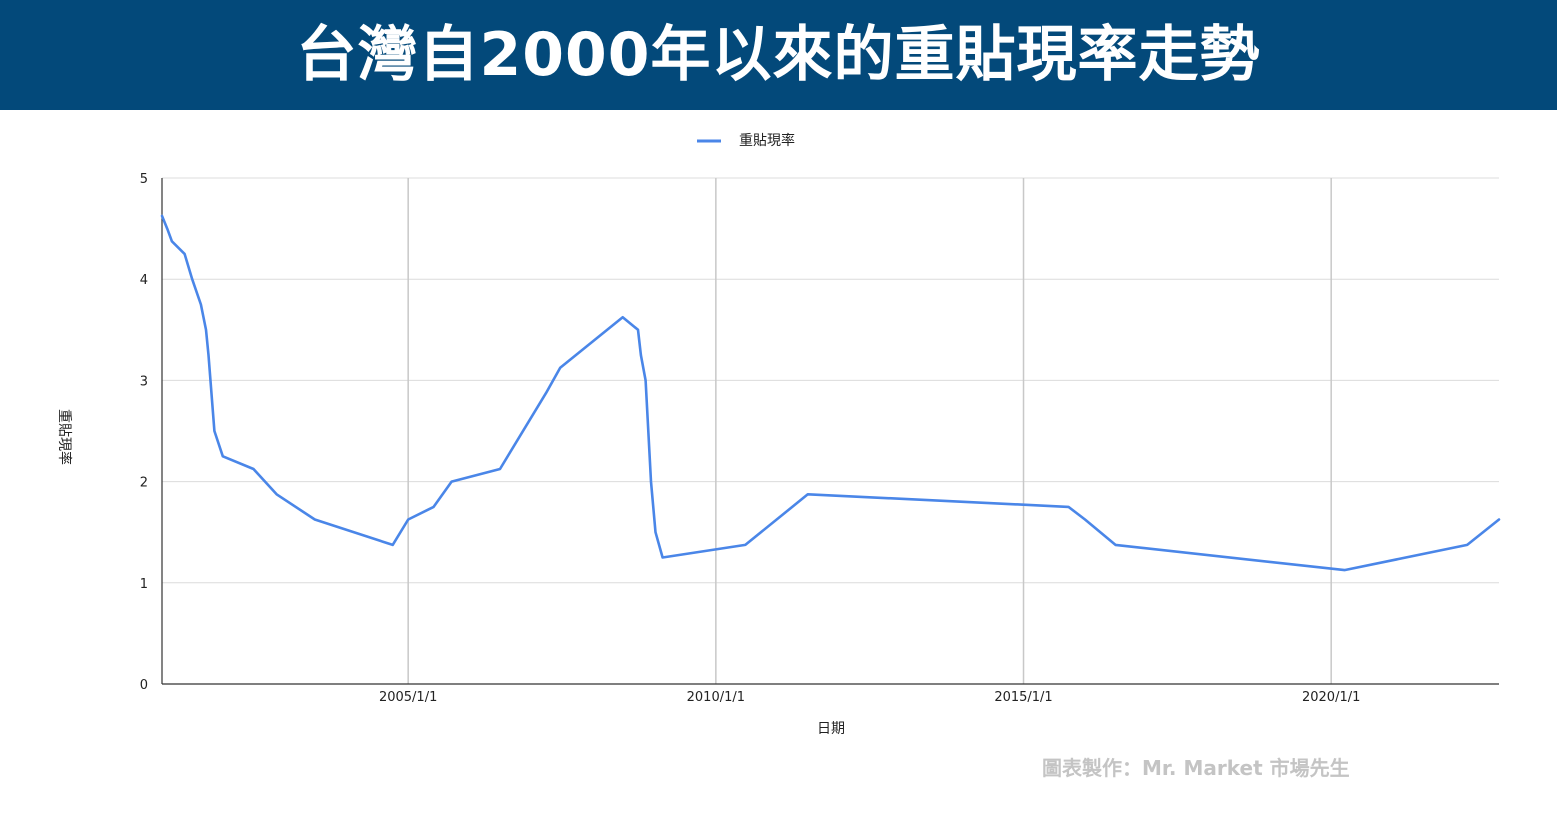  I want to click on x-tick-label: 2015/1/1, so click(1023, 697).